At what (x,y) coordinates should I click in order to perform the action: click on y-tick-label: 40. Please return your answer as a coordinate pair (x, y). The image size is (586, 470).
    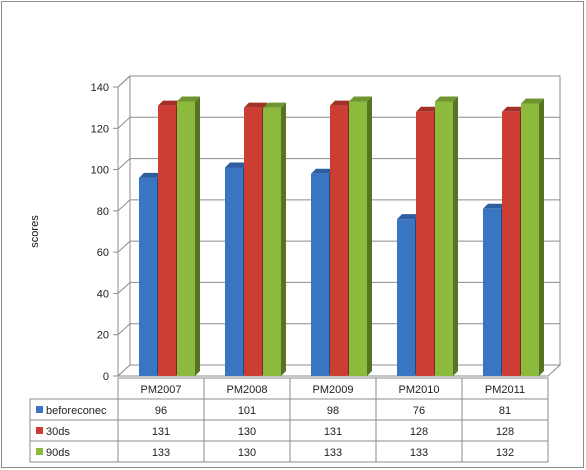
    Looking at the image, I should click on (103, 294).